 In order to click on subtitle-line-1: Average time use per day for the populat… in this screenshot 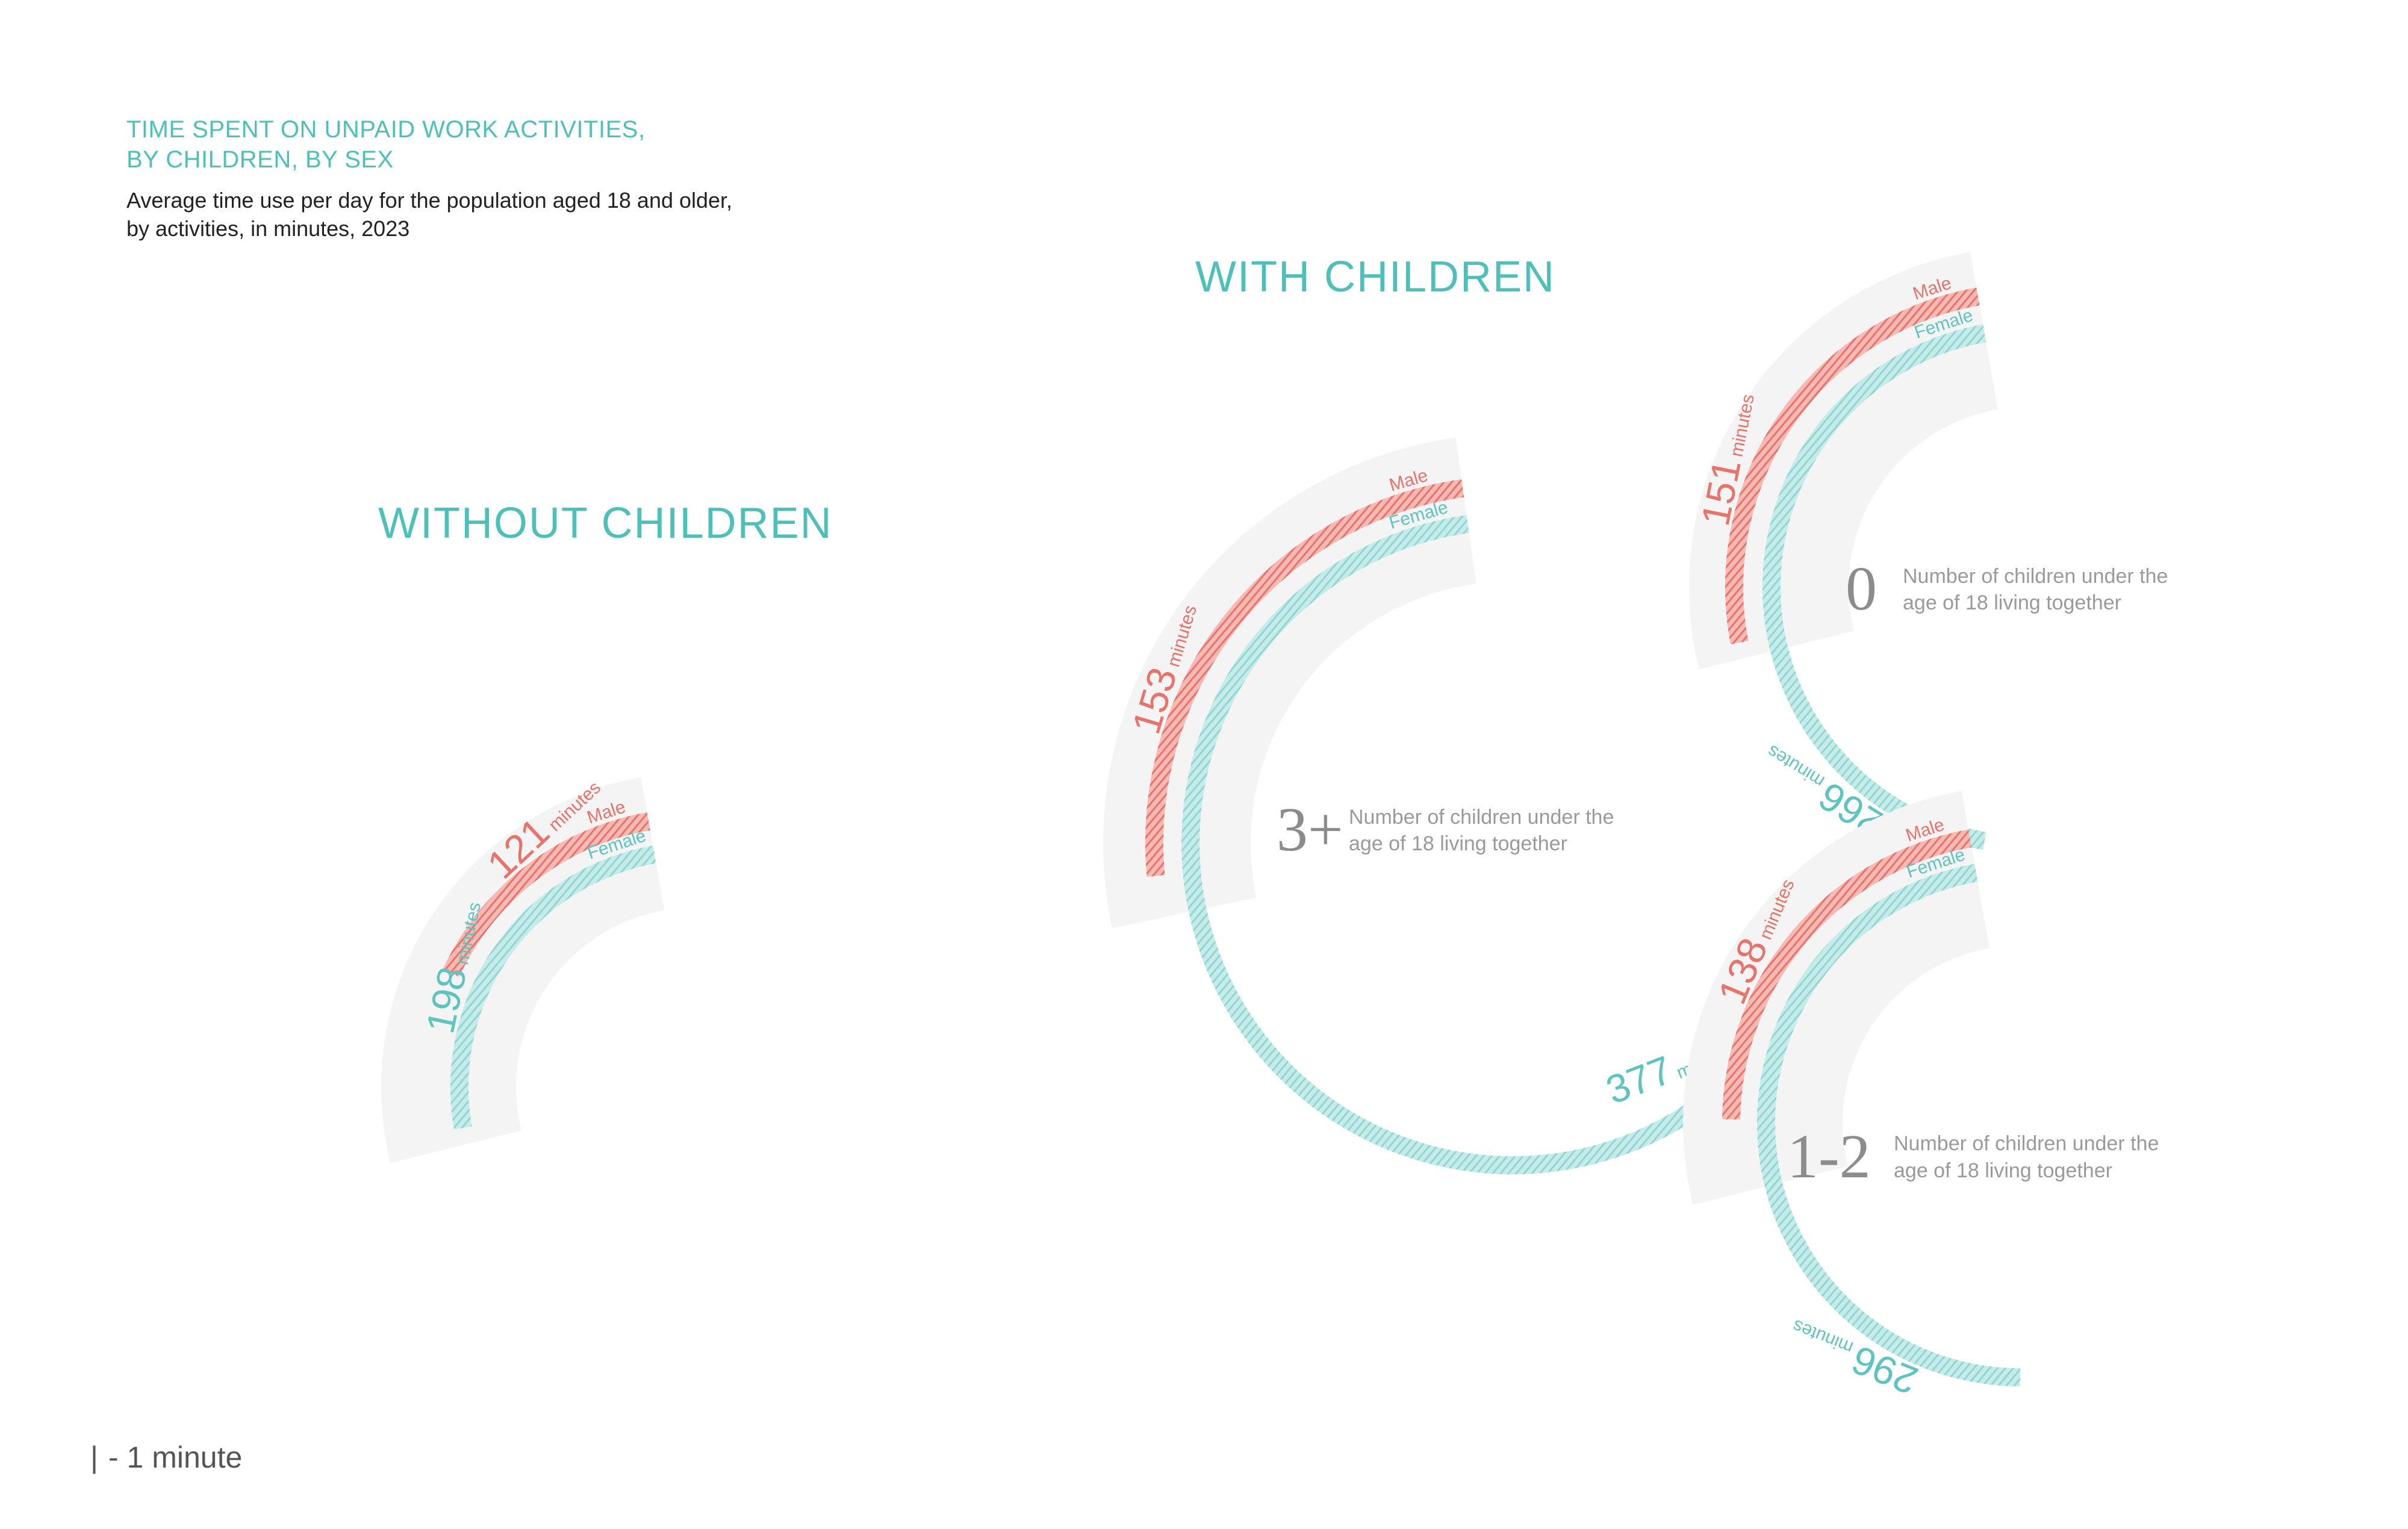, I will do `click(429, 200)`.